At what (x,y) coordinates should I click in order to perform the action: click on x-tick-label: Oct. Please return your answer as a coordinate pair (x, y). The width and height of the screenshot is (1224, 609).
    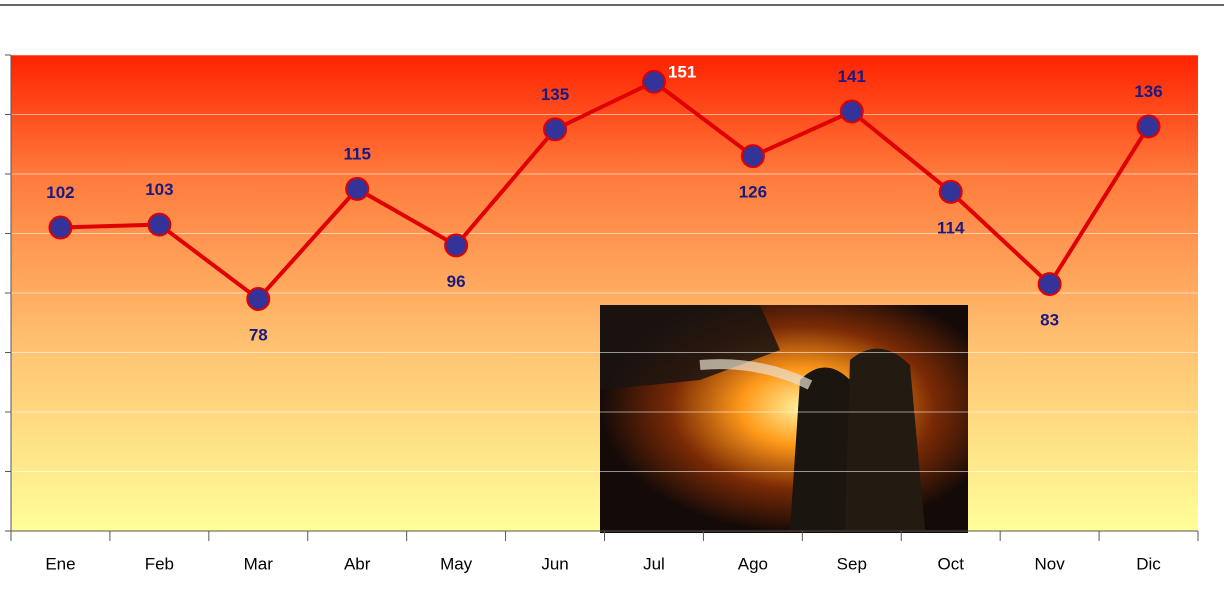
    Looking at the image, I should click on (950, 563).